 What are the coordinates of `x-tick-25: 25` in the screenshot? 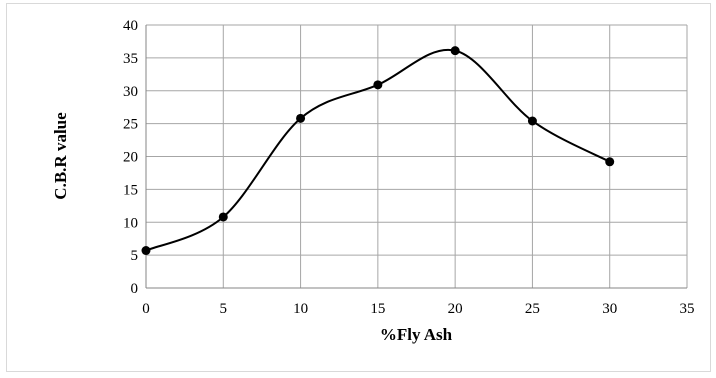 It's located at (532, 309).